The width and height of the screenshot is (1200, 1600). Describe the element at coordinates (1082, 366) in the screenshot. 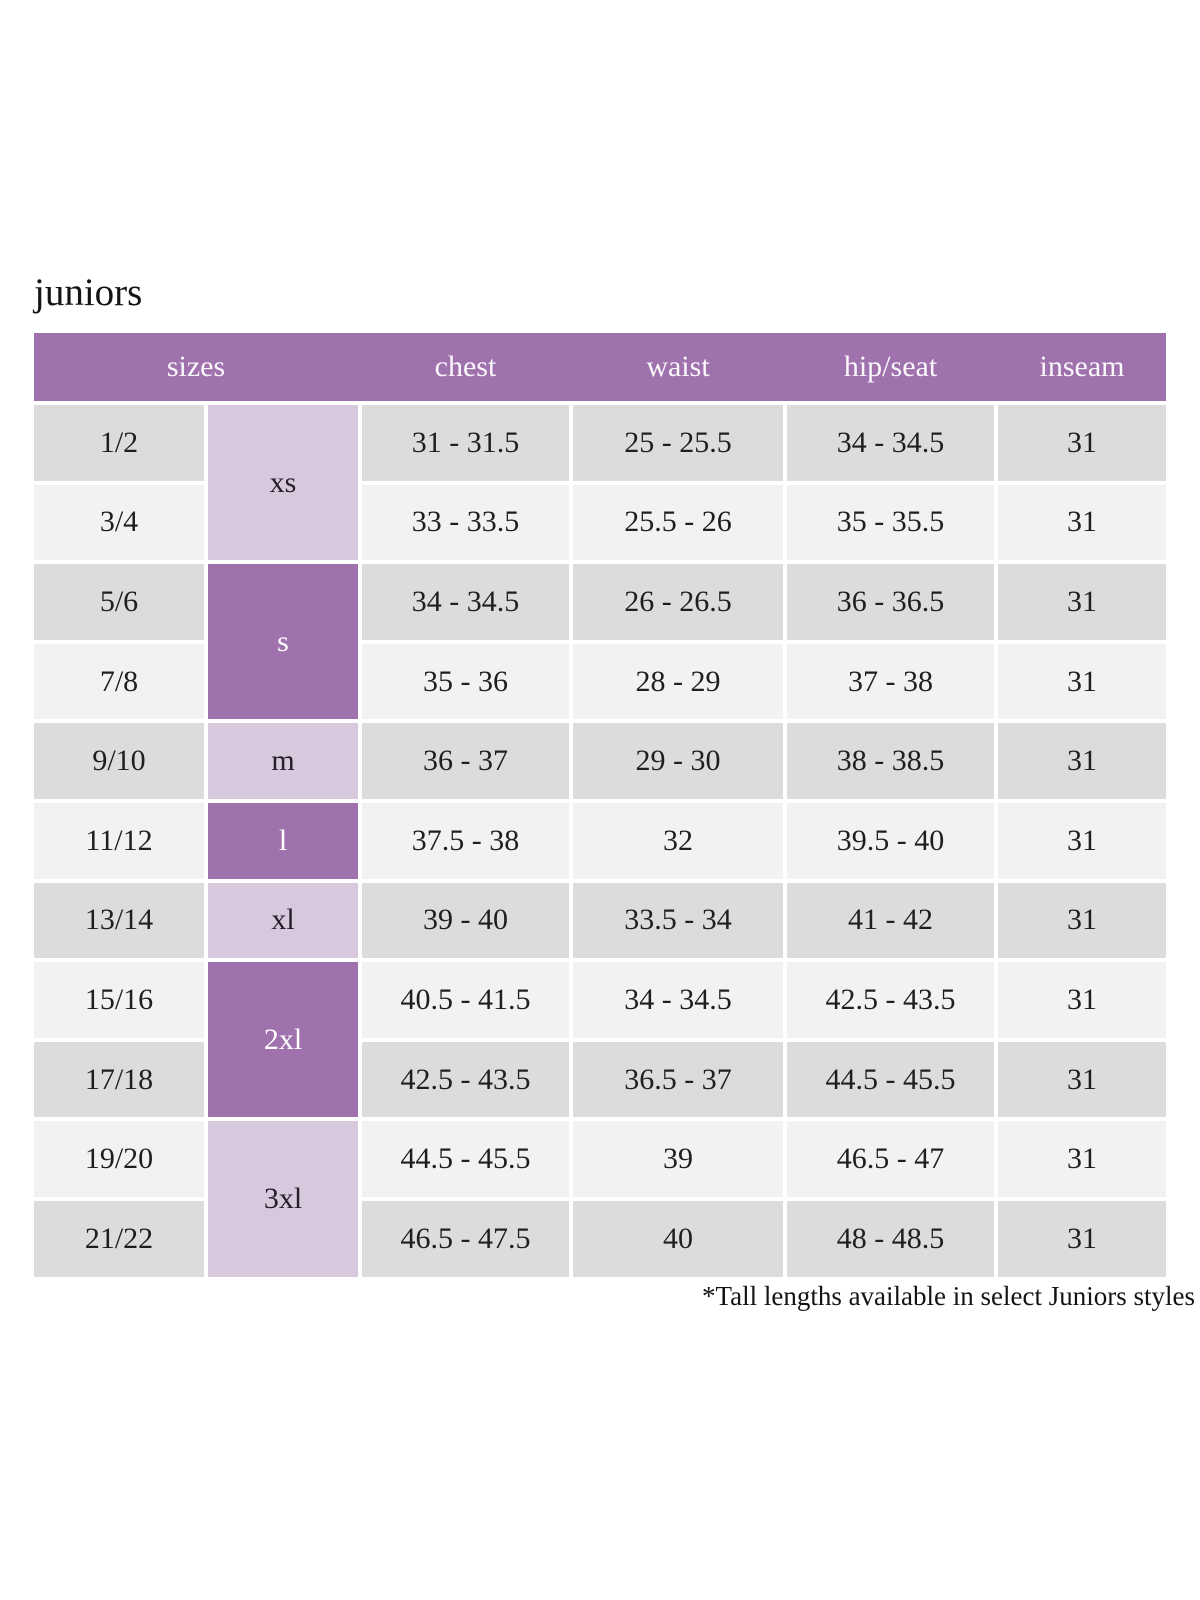

I see `column-header-inseam: inseam` at that location.